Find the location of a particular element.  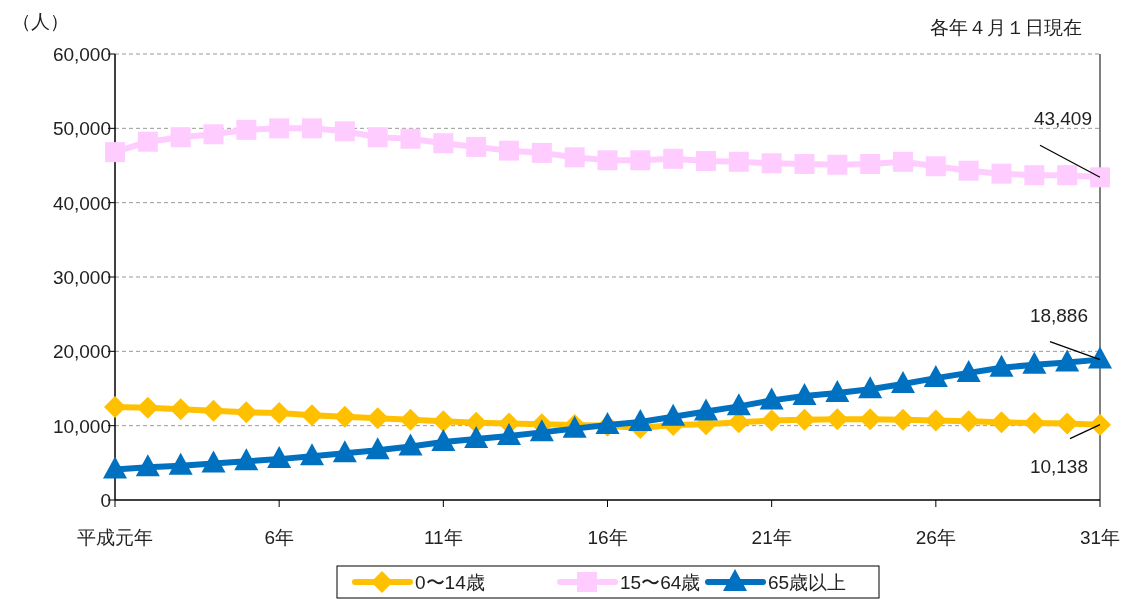

y-tick-label: 30,000 is located at coordinates (81, 277).